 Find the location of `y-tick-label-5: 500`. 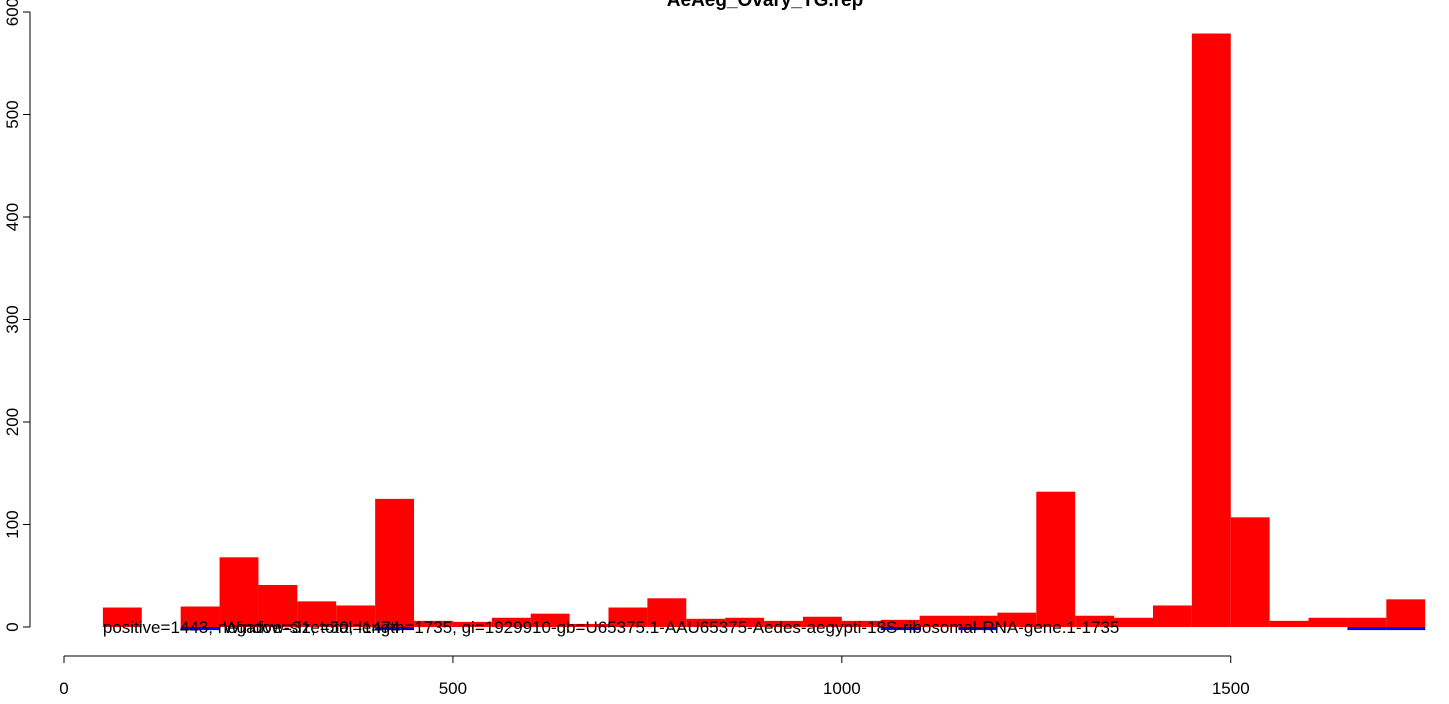

y-tick-label-5: 500 is located at coordinates (12, 114).